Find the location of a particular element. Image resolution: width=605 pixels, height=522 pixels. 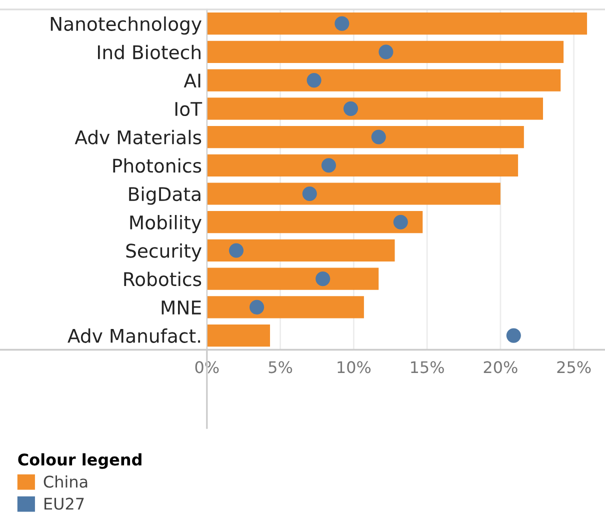

legend-title: Colour legend is located at coordinates (80, 461).